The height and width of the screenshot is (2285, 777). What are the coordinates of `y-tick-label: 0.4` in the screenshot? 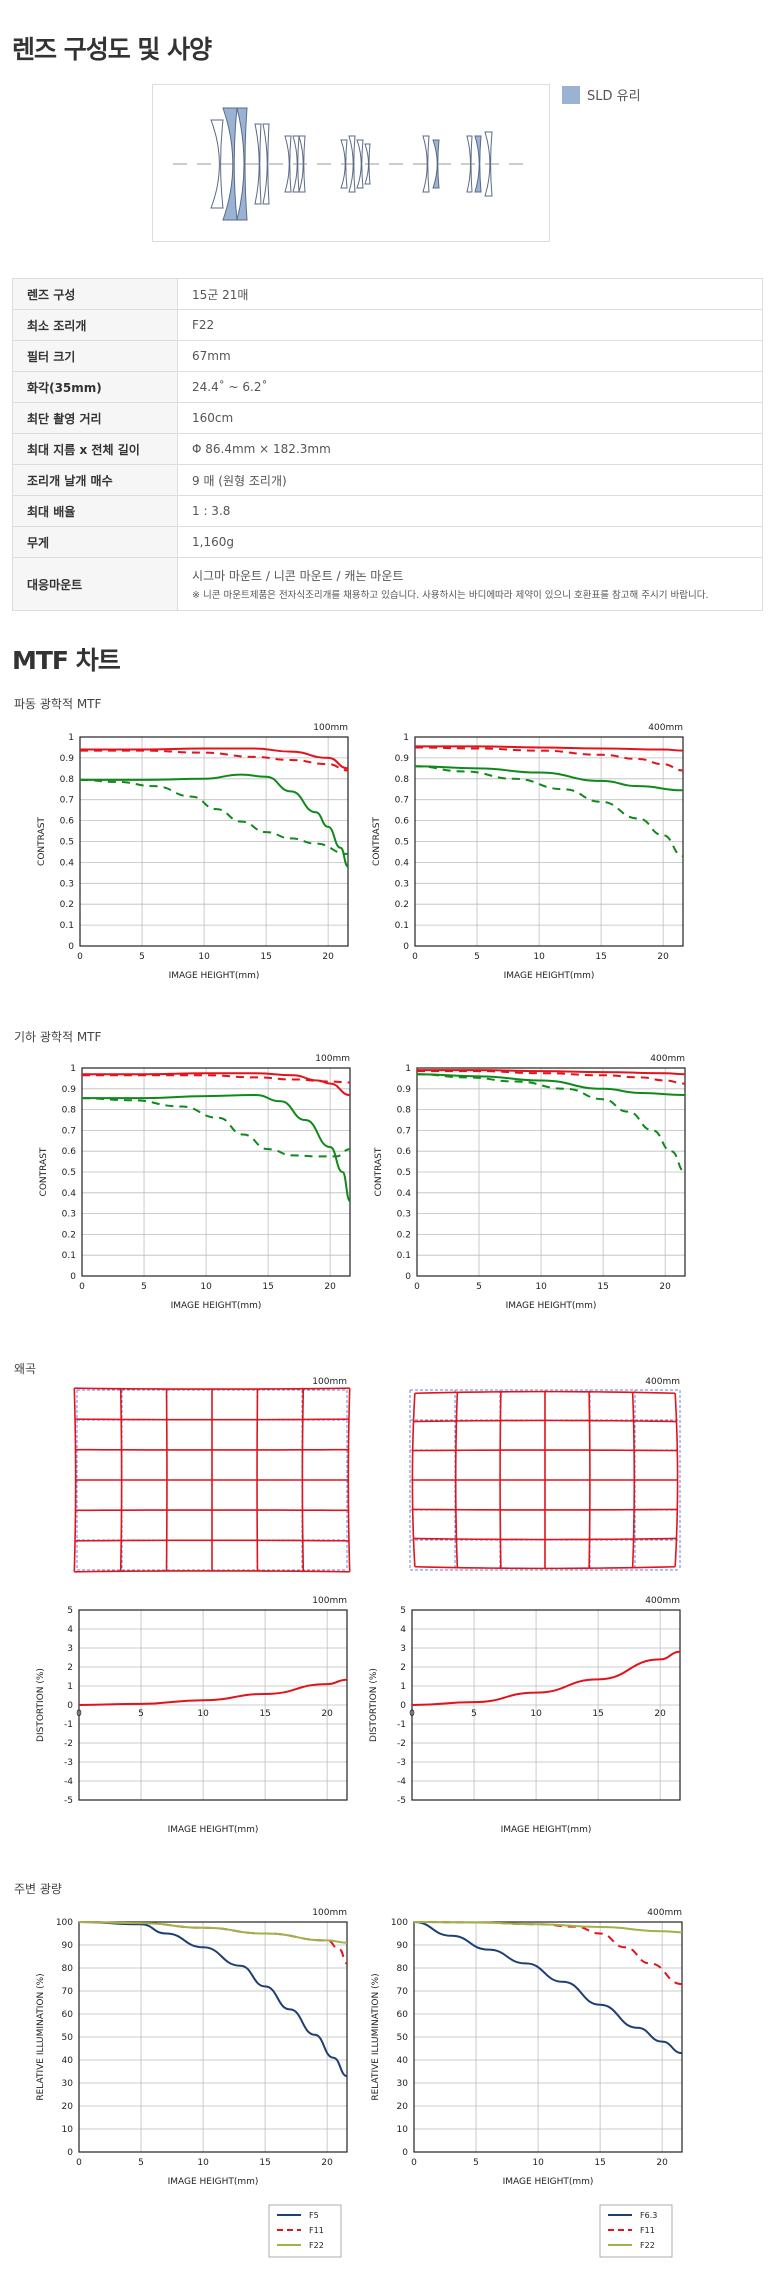 It's located at (67, 863).